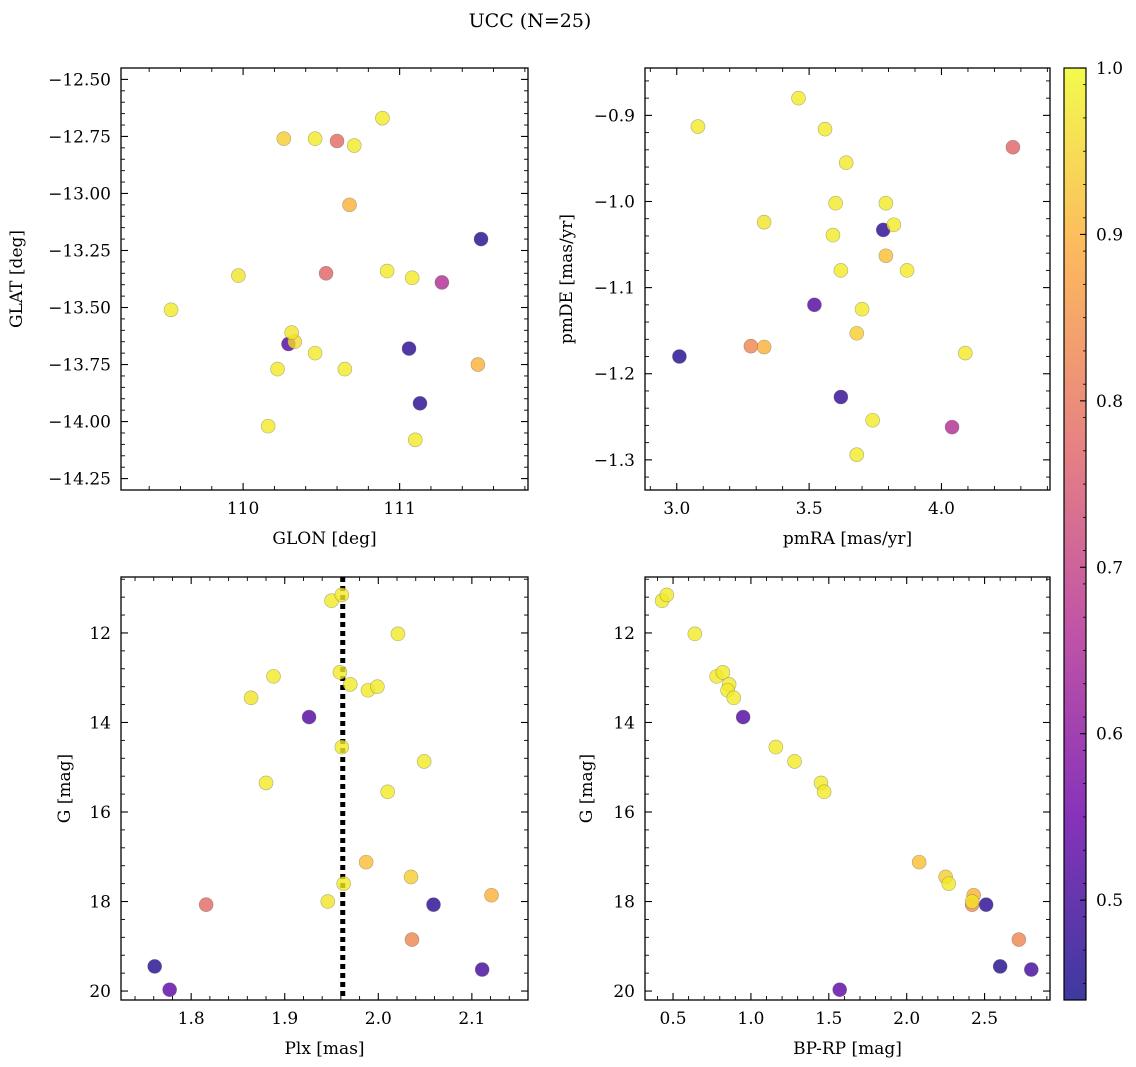 Image resolution: width=1136 pixels, height=1067 pixels. What do you see at coordinates (847, 1049) in the screenshot?
I see `x-axis-label: BP-RP [mag]` at bounding box center [847, 1049].